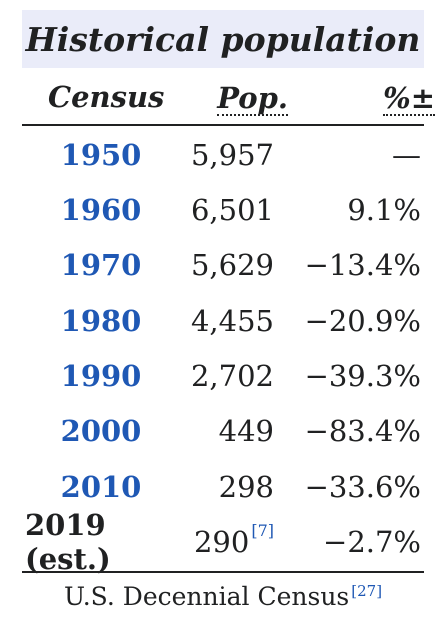 The image size is (438, 617). I want to click on header-census: Census, so click(106, 97).